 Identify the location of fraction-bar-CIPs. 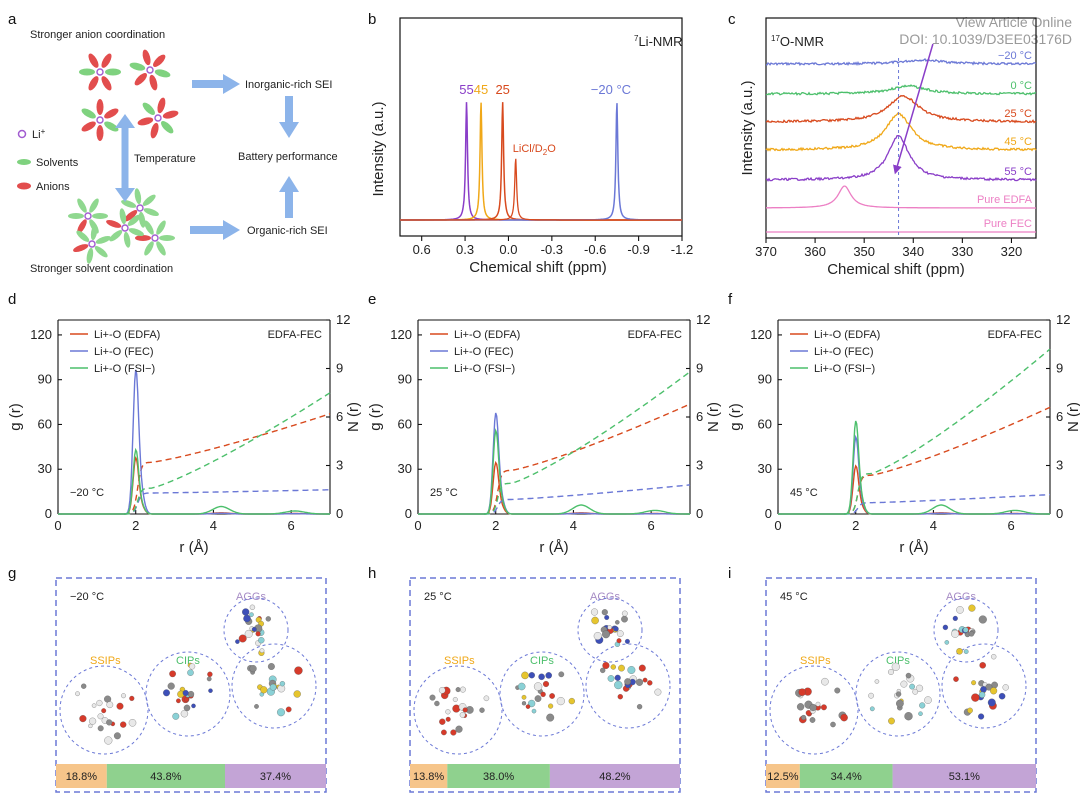
(498, 776).